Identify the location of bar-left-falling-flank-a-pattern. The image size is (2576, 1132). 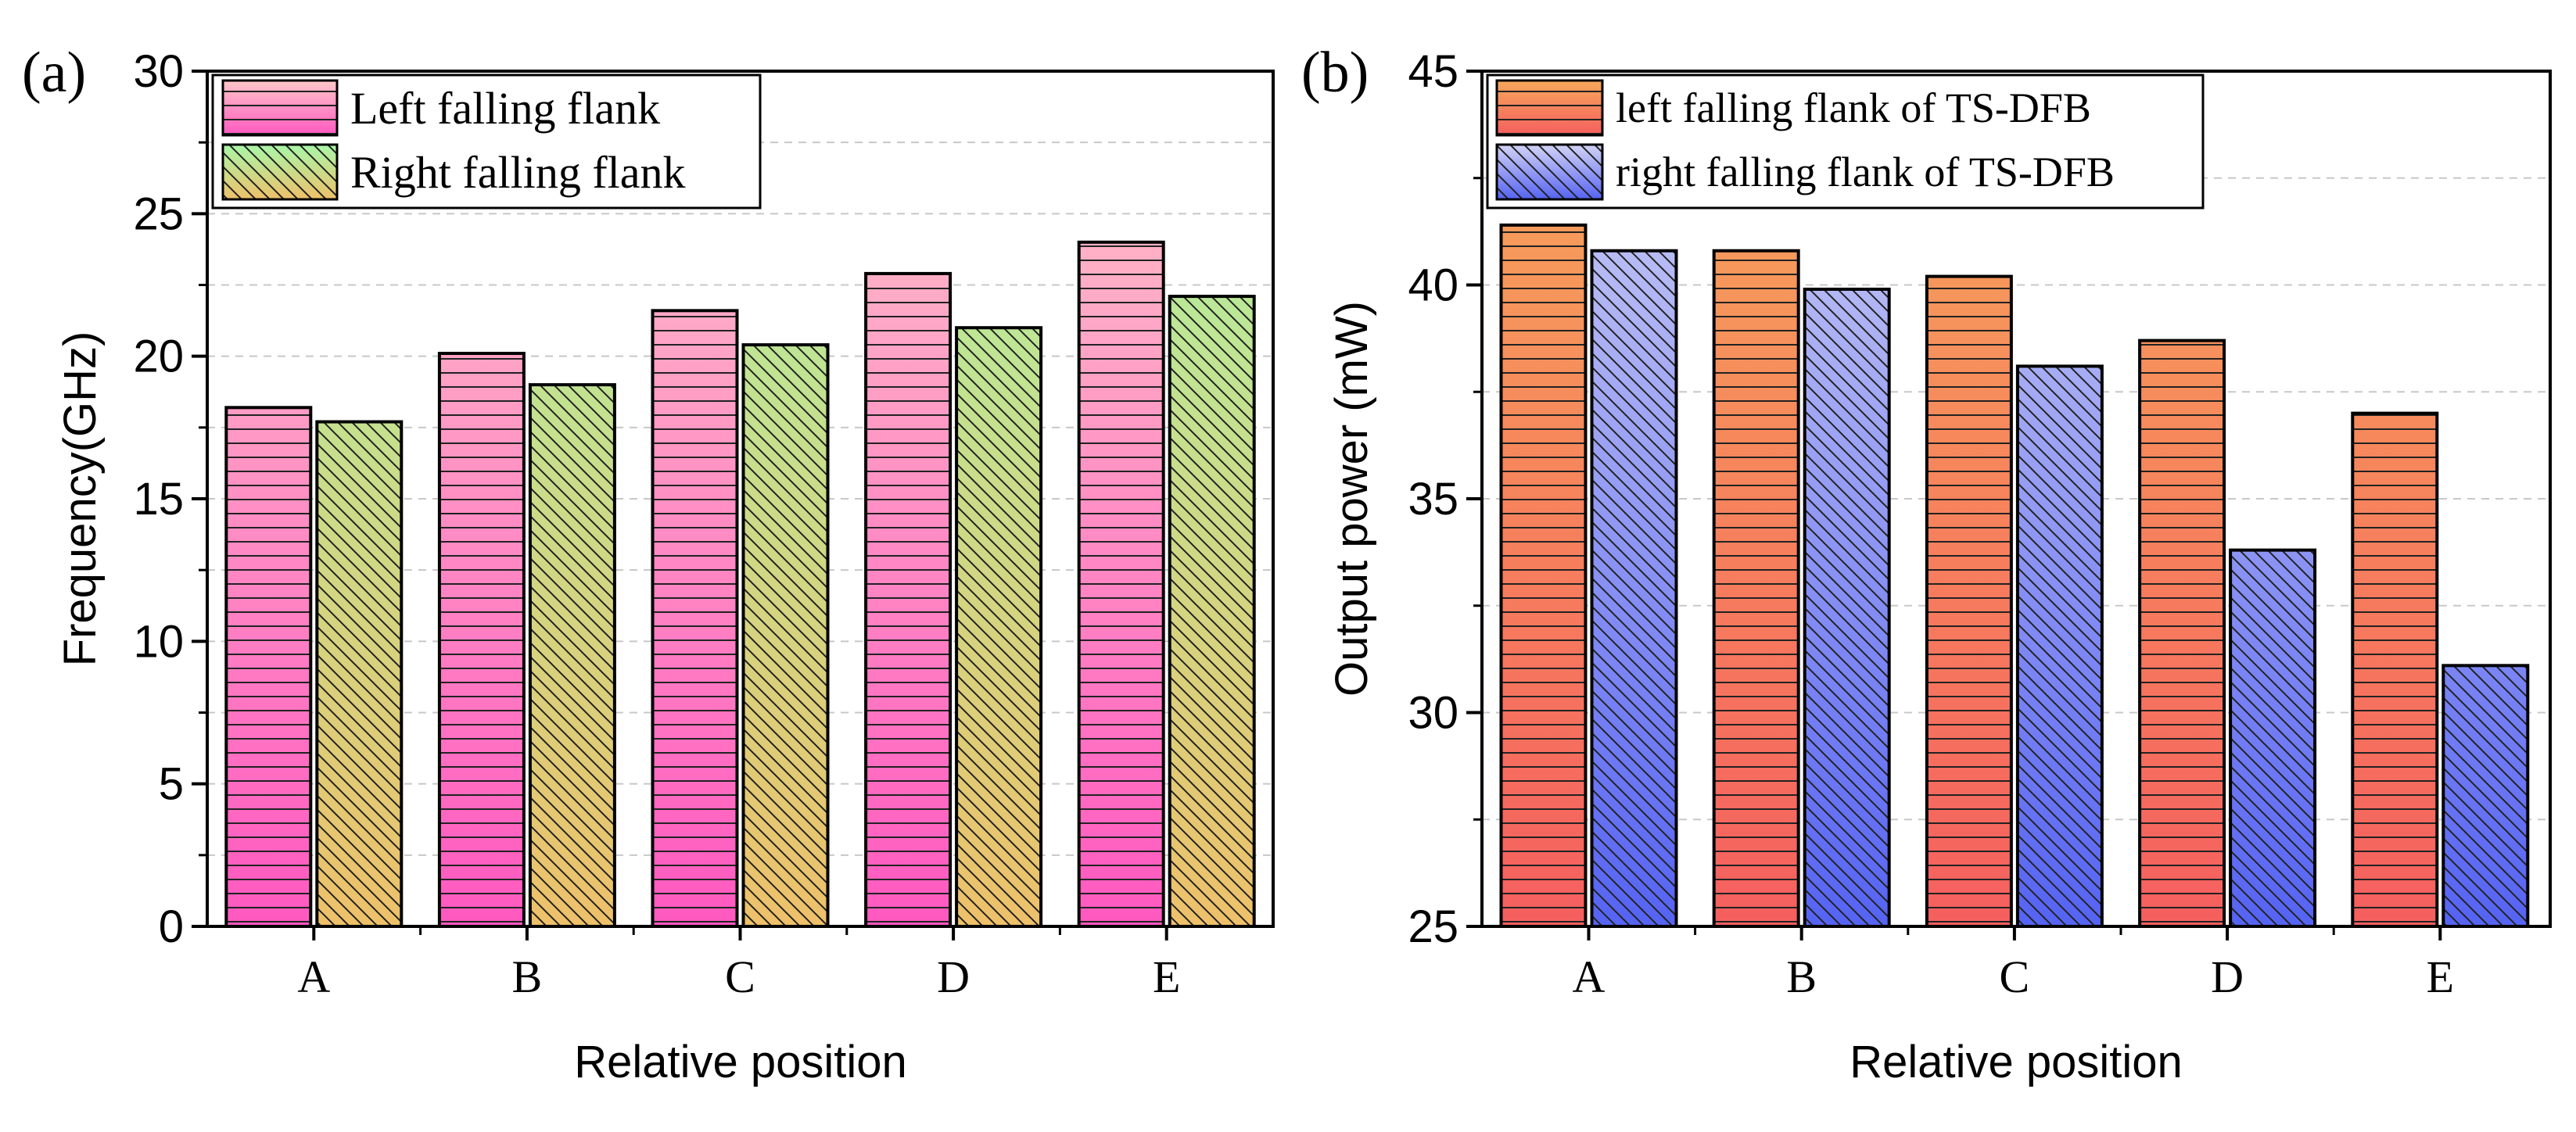
(268, 667).